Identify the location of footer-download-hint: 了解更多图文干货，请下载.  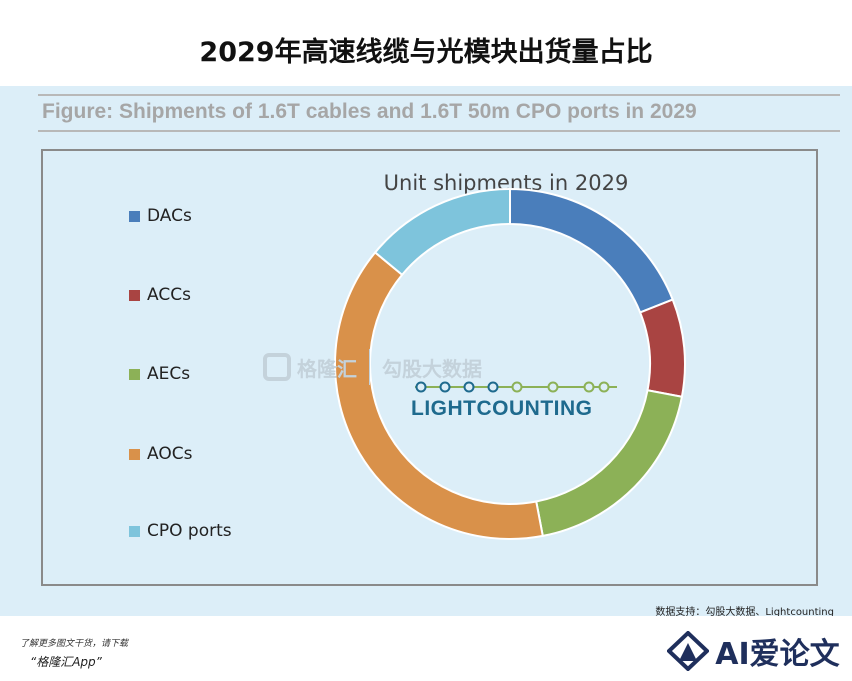
(74, 644).